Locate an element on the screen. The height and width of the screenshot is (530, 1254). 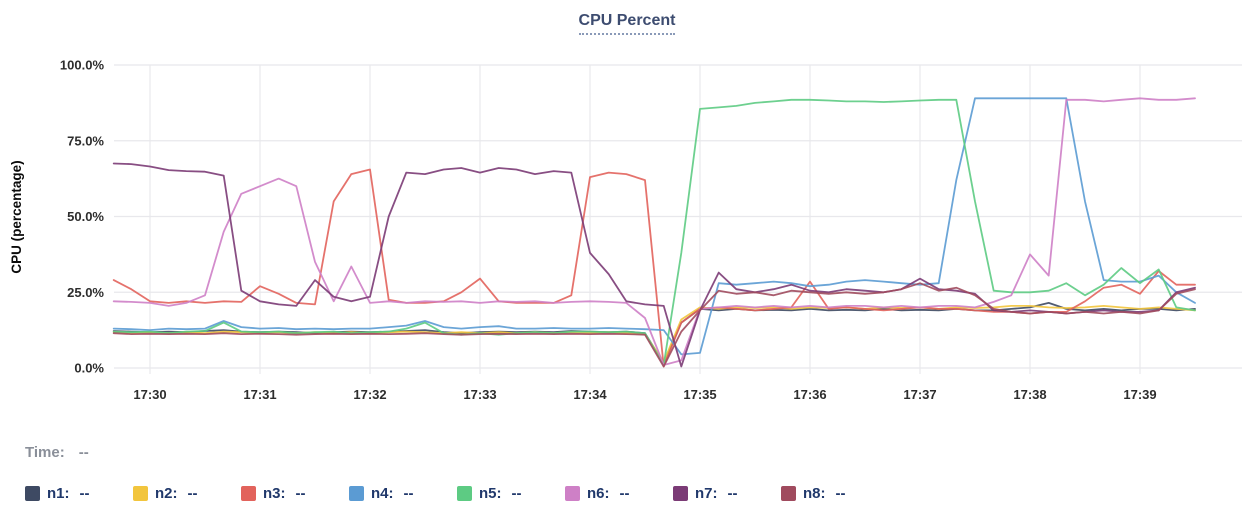
legend-swatch-n8 is located at coordinates (788, 493).